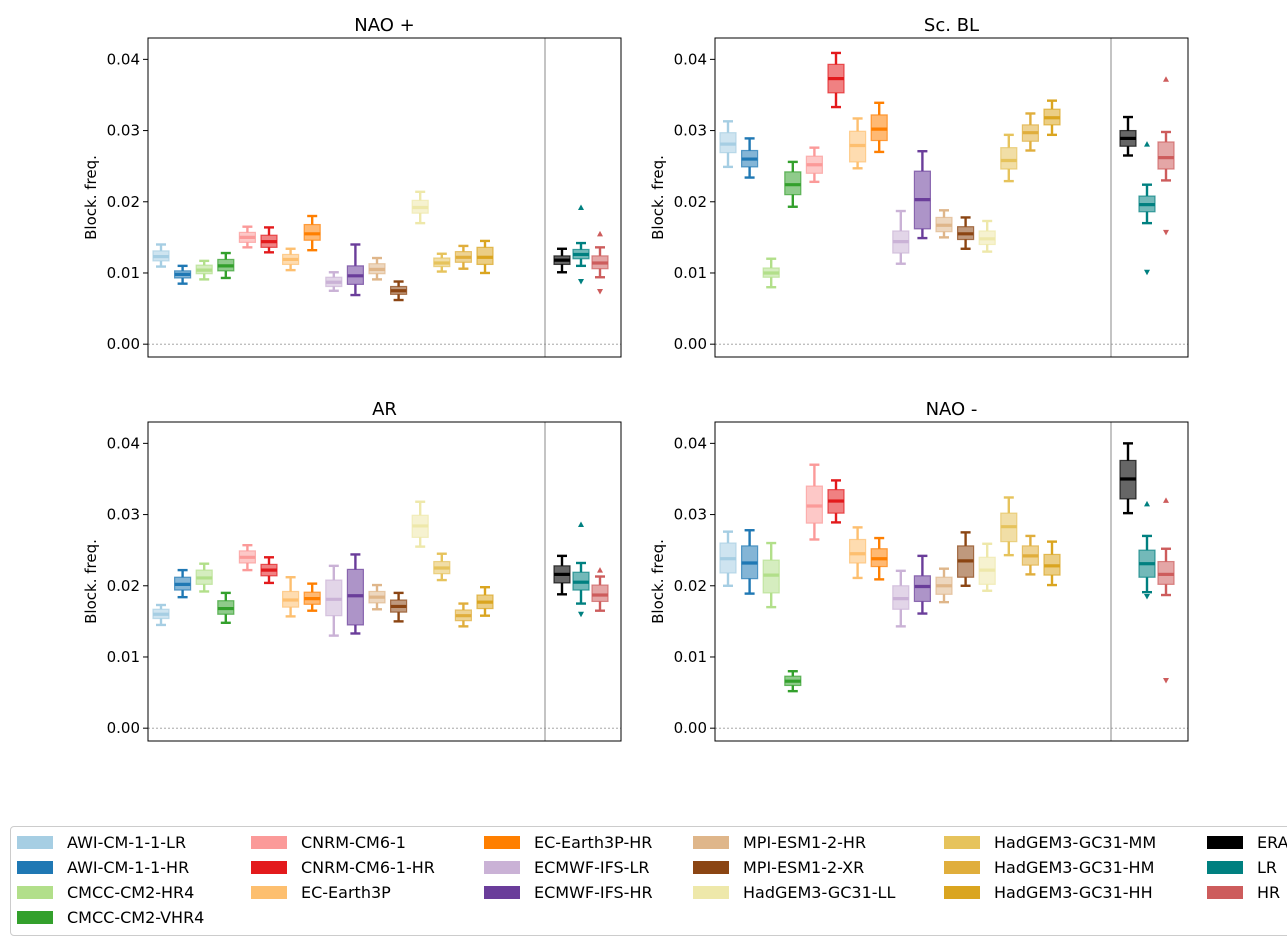 The width and height of the screenshot is (1287, 936). Describe the element at coordinates (355, 270) in the screenshot. I see `box-ECMWF-IFS-HR` at that location.